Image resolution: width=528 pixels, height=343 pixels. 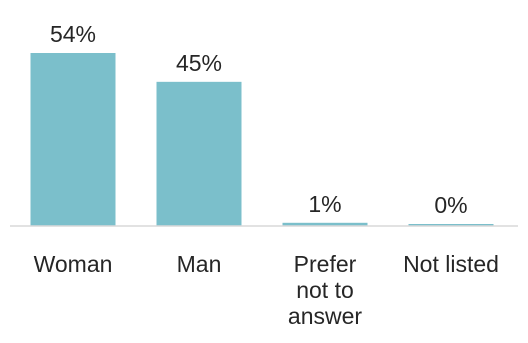 I want to click on category-label-2: Prefer not to answer, so click(x=325, y=290).